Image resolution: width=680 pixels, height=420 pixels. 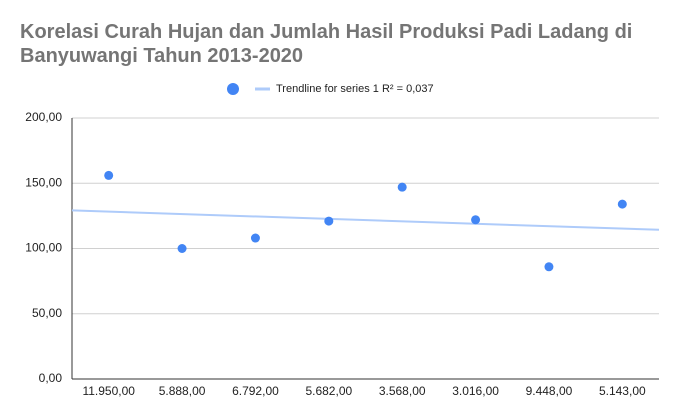 What do you see at coordinates (108, 391) in the screenshot?
I see `x-tick-label: 11.950,00` at bounding box center [108, 391].